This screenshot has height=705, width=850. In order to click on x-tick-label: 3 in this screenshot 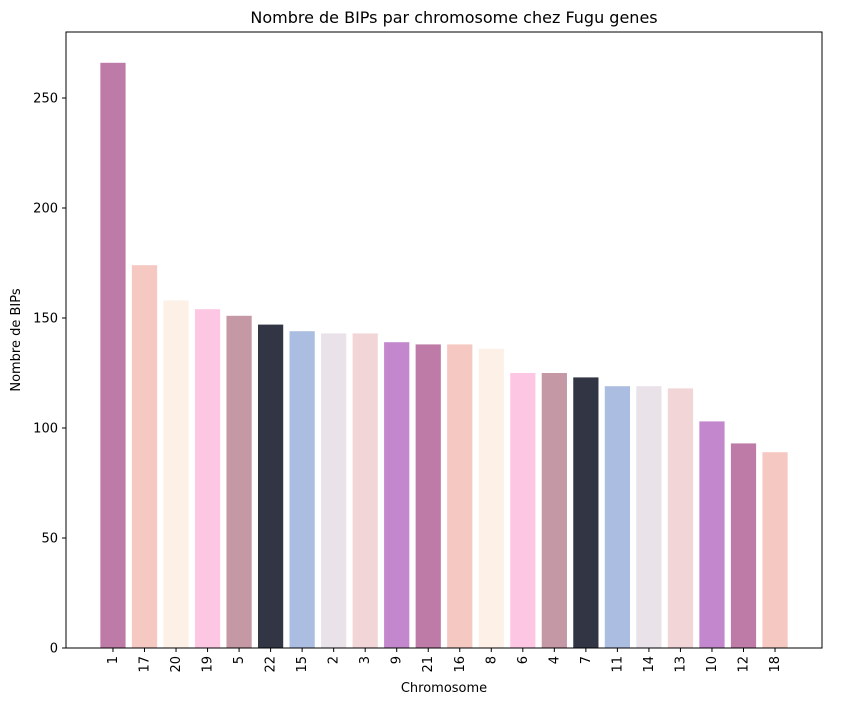, I will do `click(365, 660)`.